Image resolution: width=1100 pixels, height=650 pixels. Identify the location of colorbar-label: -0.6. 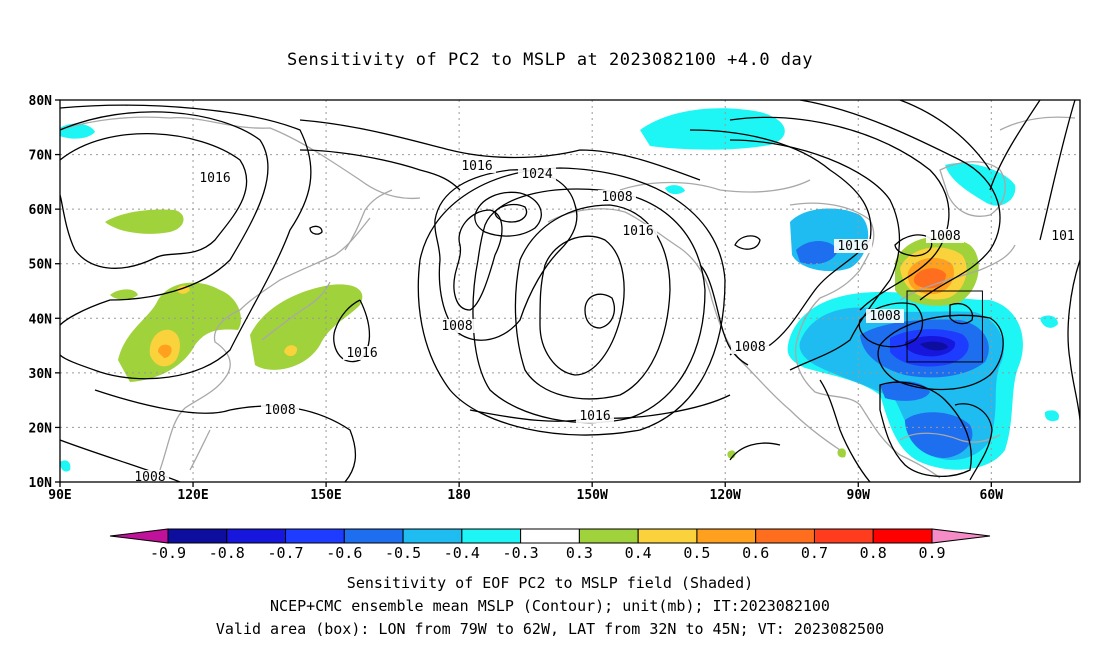
(344, 553).